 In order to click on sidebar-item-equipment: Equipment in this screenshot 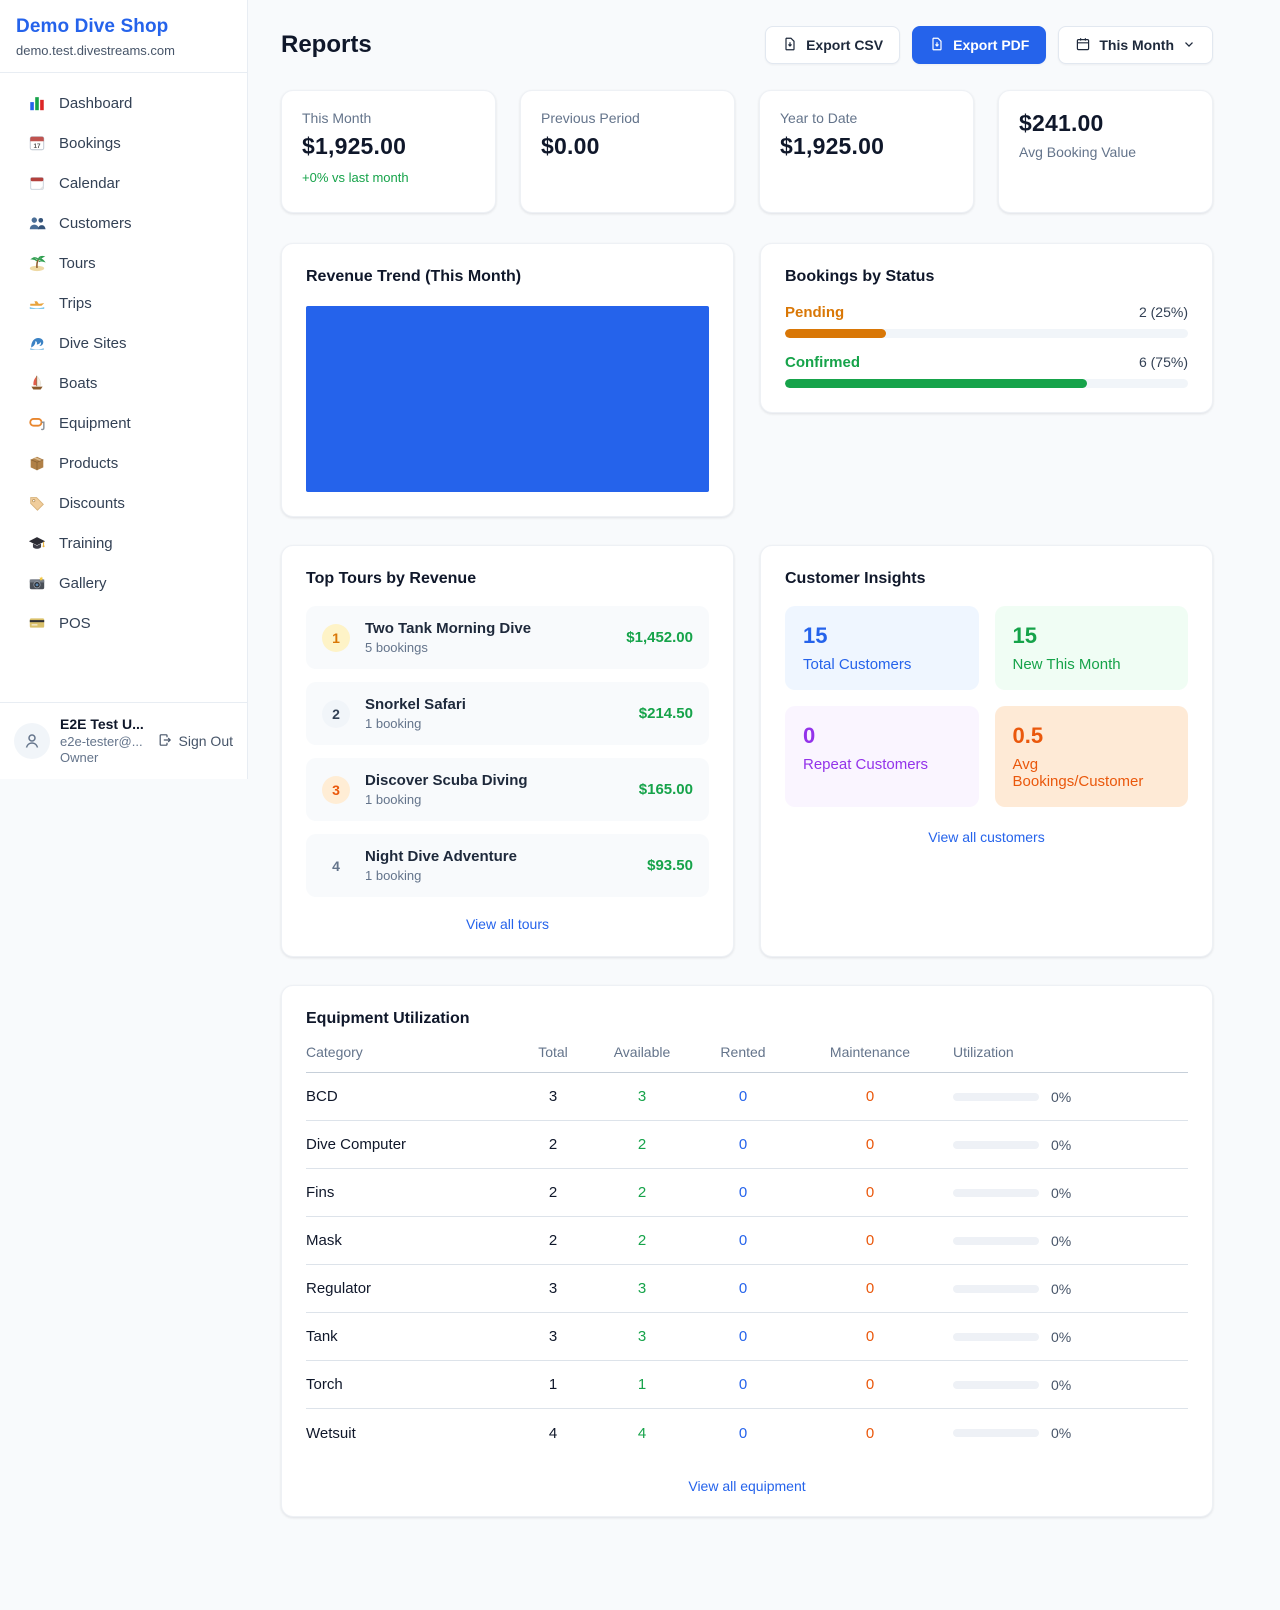, I will do `click(123, 423)`.